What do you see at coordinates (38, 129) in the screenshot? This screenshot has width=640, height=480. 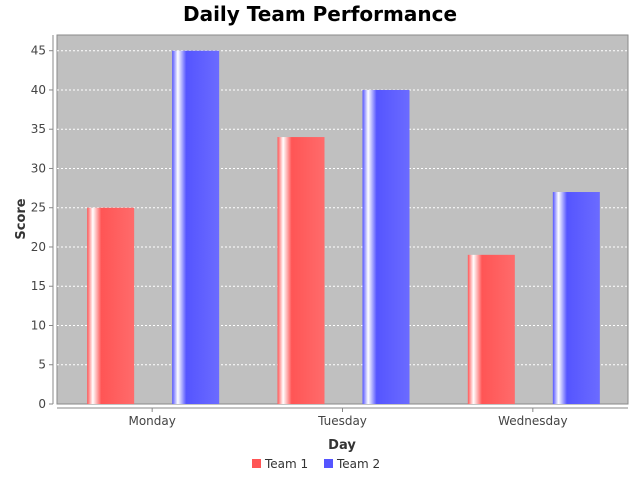 I see `y-tick-label: 35` at bounding box center [38, 129].